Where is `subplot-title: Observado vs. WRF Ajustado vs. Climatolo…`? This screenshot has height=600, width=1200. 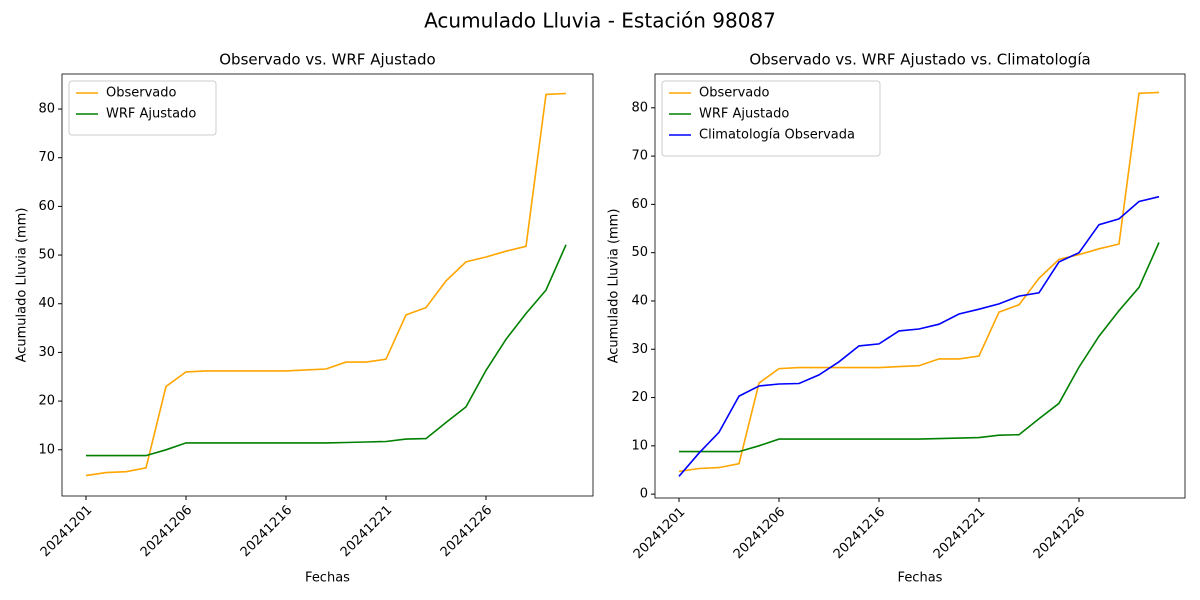 subplot-title: Observado vs. WRF Ajustado vs. Climatolo… is located at coordinates (919, 60).